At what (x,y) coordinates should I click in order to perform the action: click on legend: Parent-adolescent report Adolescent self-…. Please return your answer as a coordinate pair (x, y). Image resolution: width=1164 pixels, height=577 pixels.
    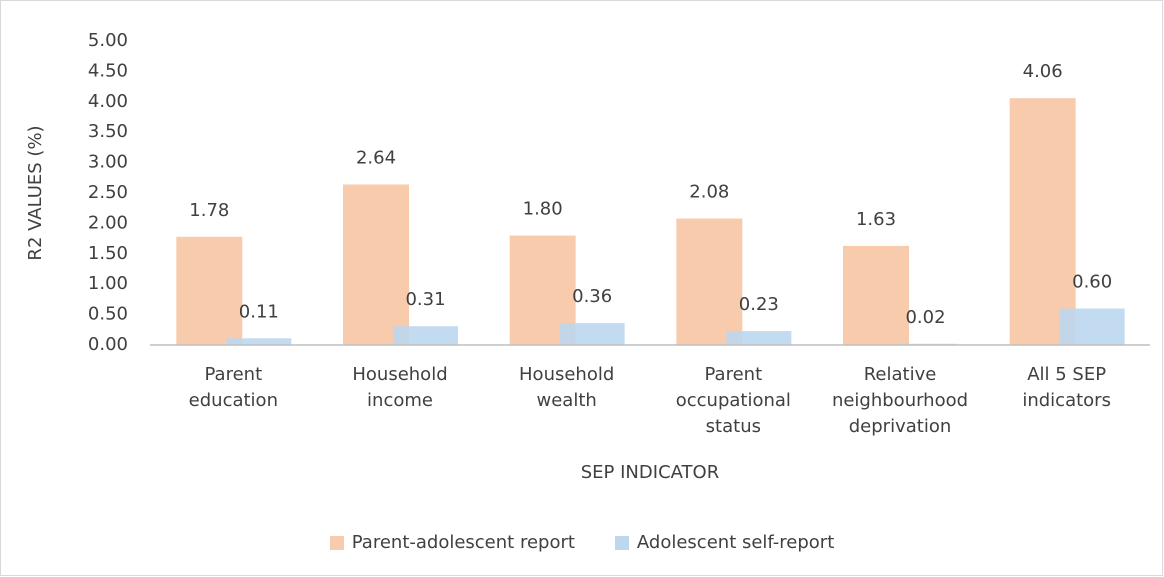
    Looking at the image, I should click on (582, 542).